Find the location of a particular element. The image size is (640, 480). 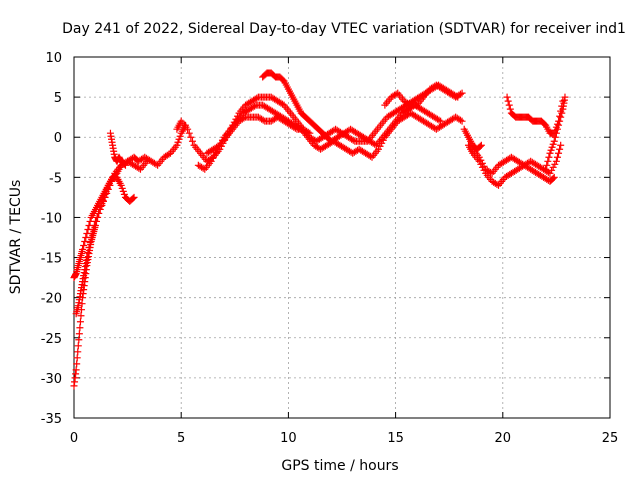

y-tick-label: -30 is located at coordinates (51, 379).